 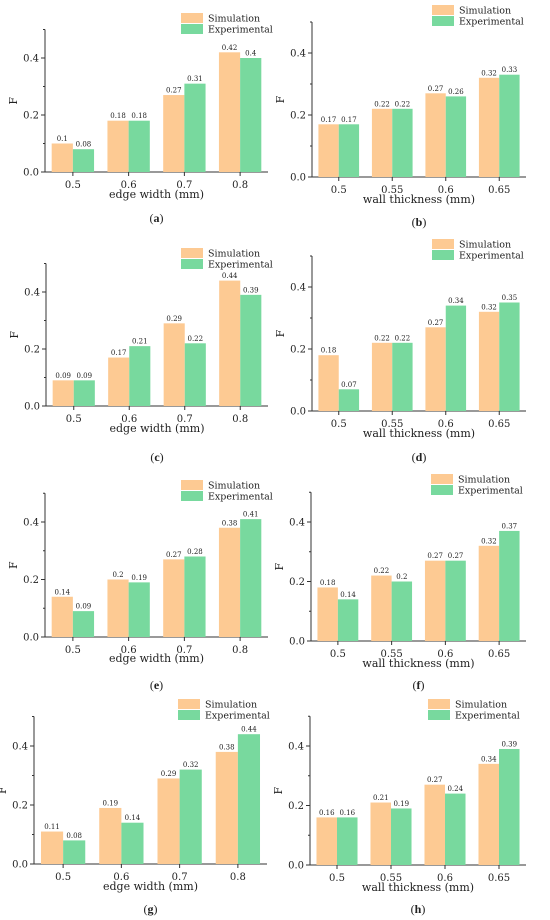 What do you see at coordinates (251, 54) in the screenshot?
I see `data-label: 0.4` at bounding box center [251, 54].